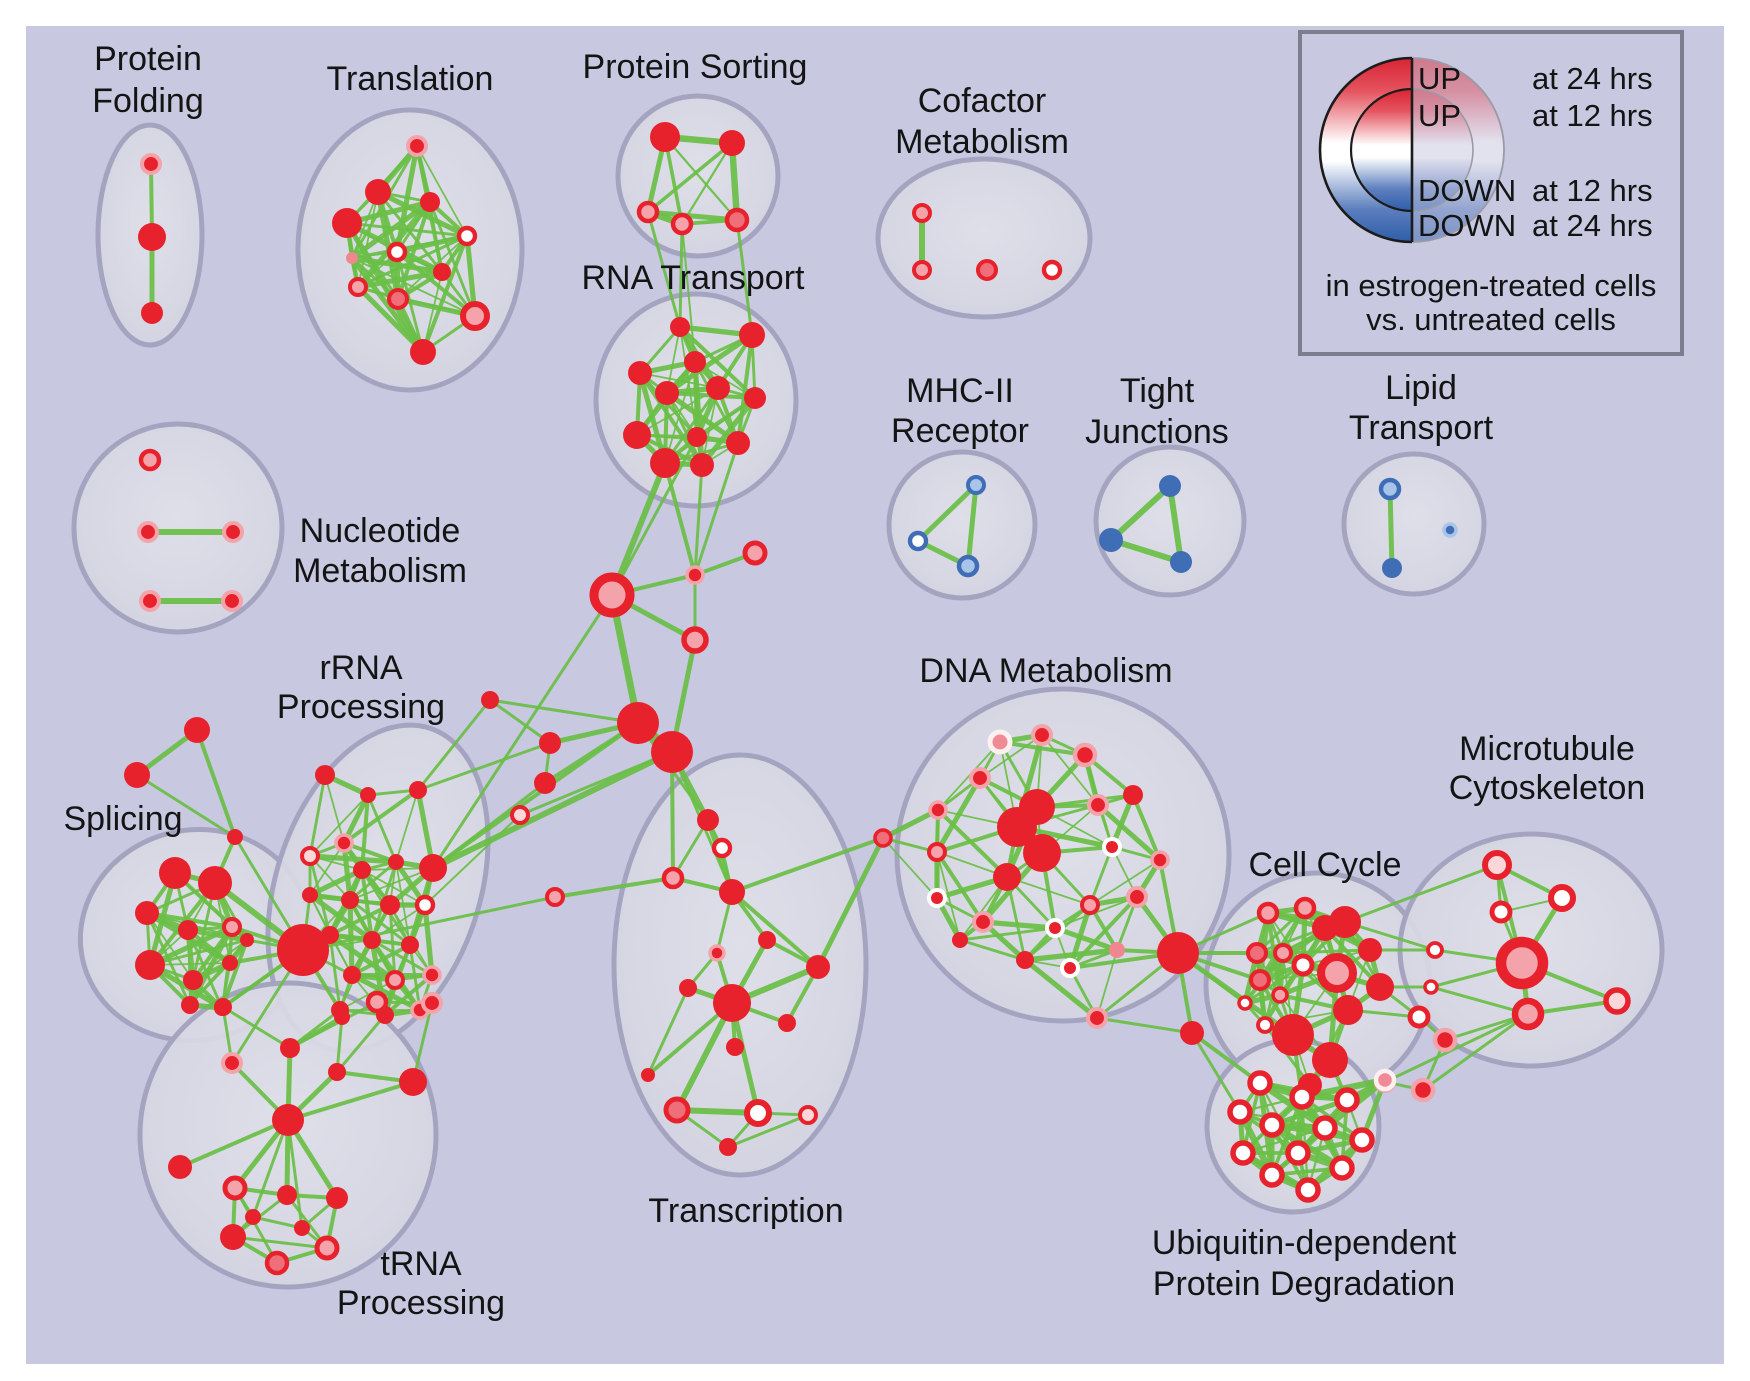 This screenshot has width=1750, height=1381. I want to click on cluster-label-trna: tRNA Processing, so click(421, 1283).